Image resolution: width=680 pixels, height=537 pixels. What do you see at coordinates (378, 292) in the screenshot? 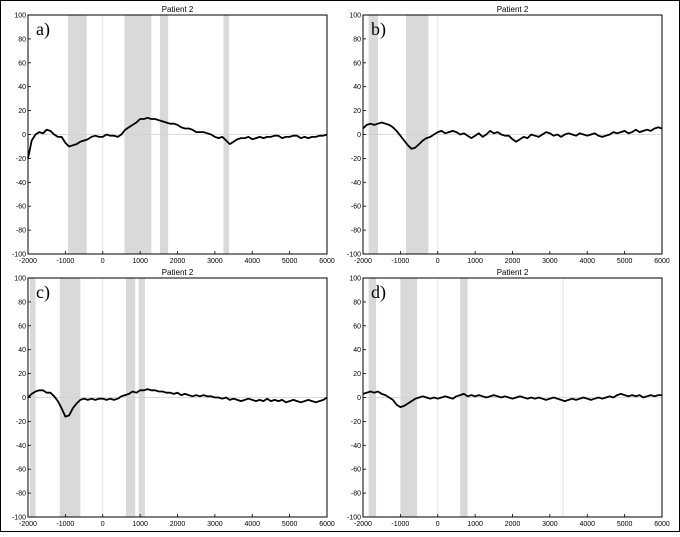
I see `panel-label: d)` at bounding box center [378, 292].